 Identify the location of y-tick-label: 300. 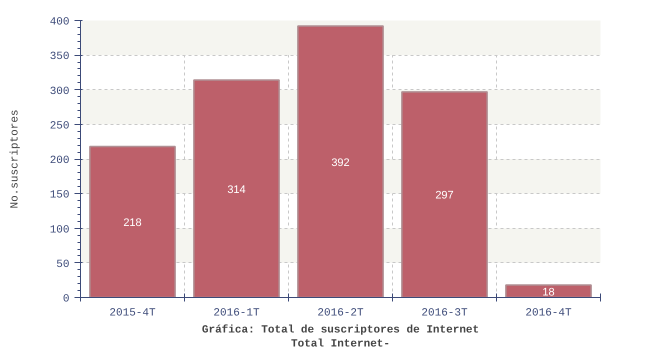
(60, 92).